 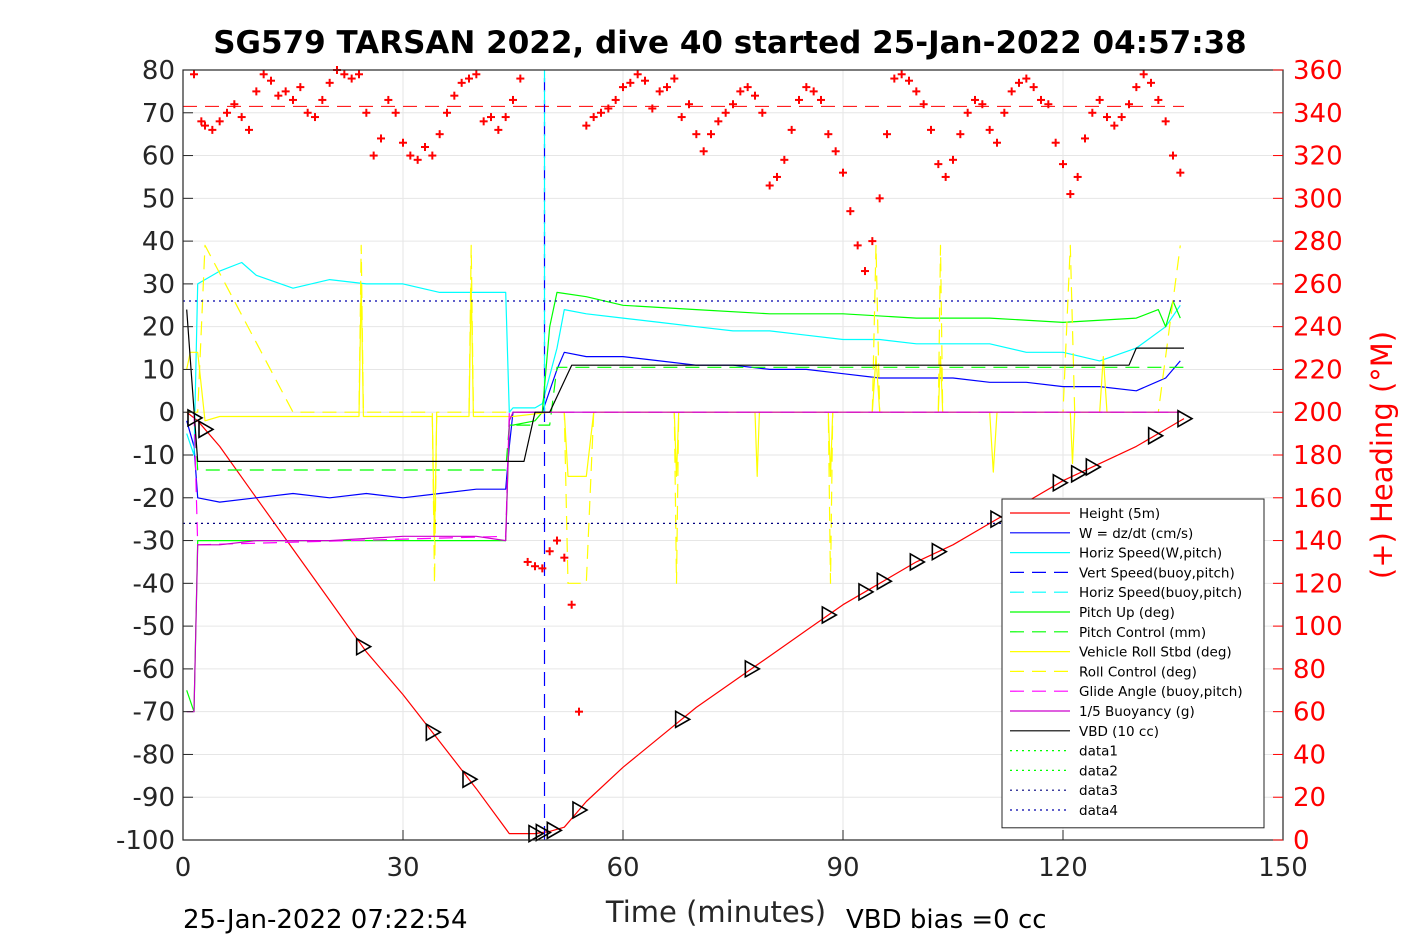 What do you see at coordinates (1138, 672) in the screenshot?
I see `legend-entry: Roll Control (deg)` at bounding box center [1138, 672].